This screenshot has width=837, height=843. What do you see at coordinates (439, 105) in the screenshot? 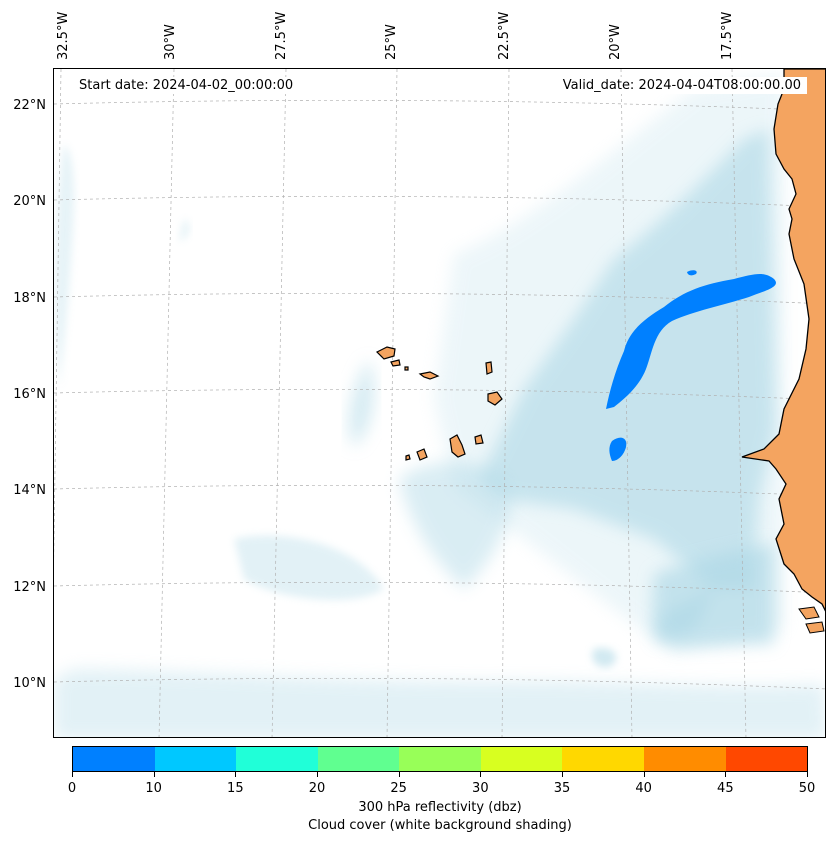
I see `gridline-lat-22n` at bounding box center [439, 105].